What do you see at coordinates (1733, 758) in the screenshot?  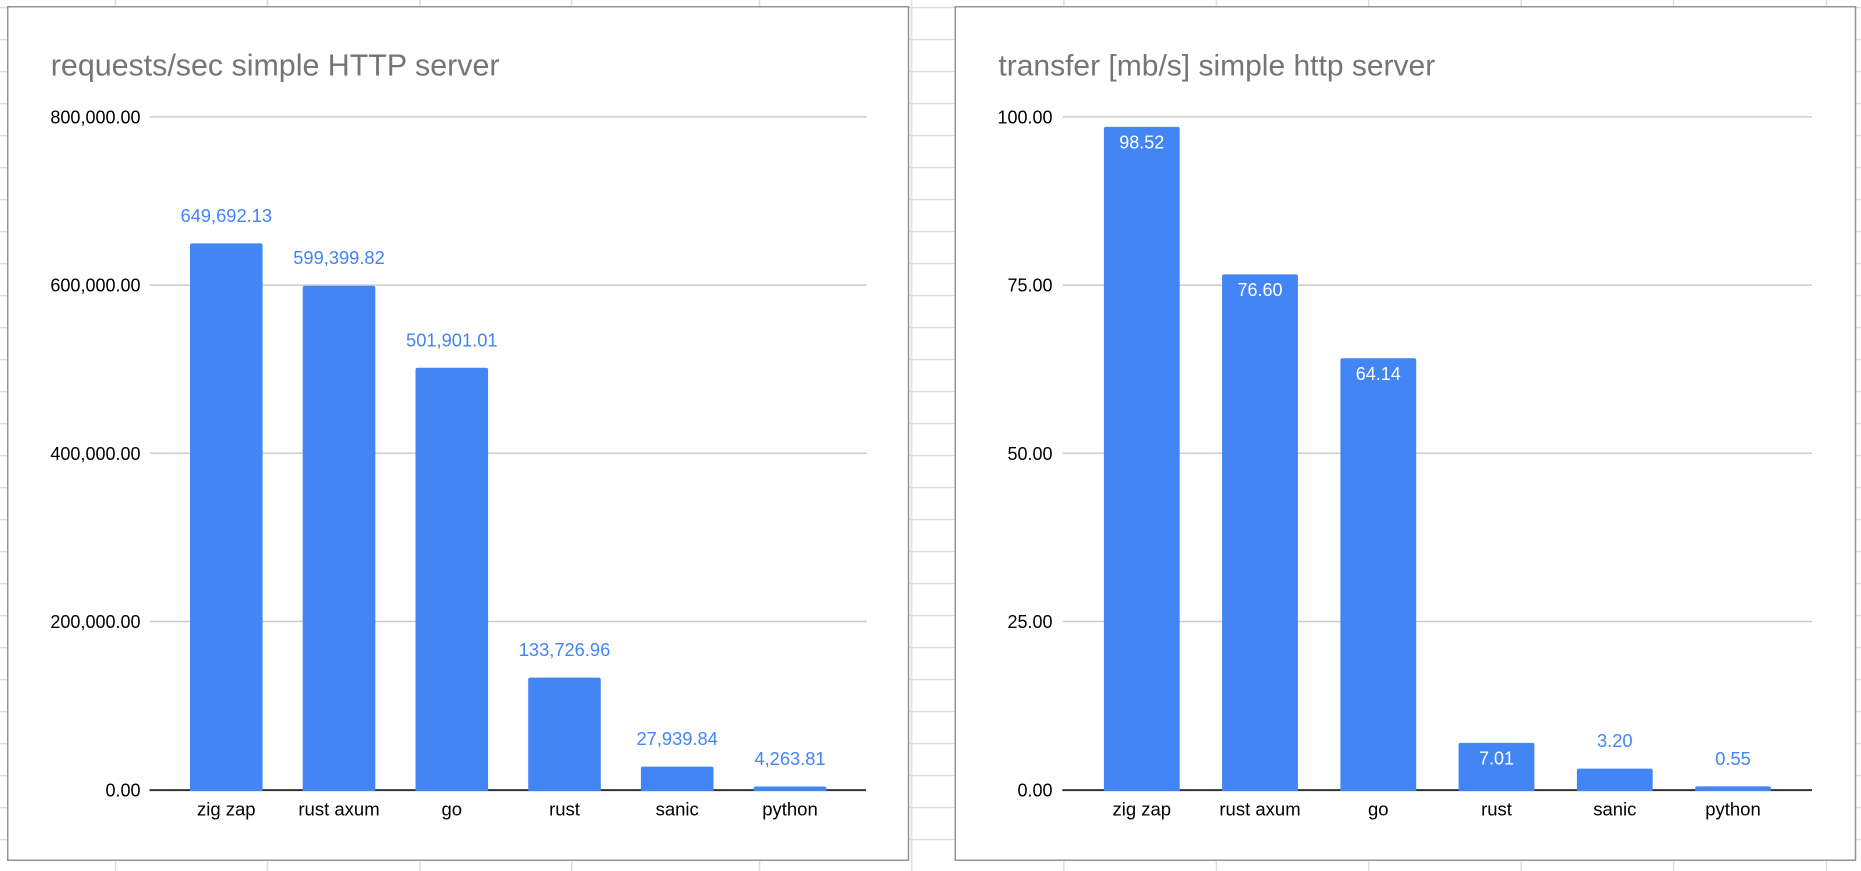 I see `svg-text: 0.55` at bounding box center [1733, 758].